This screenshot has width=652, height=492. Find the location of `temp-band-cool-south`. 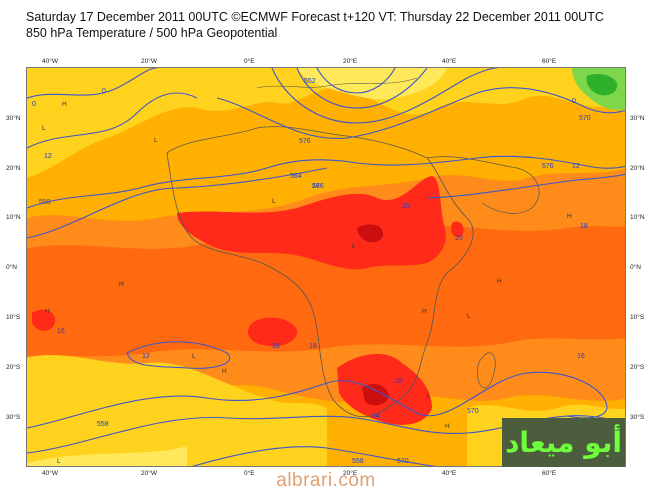

temp-band-cool-south is located at coordinates (177, 410).